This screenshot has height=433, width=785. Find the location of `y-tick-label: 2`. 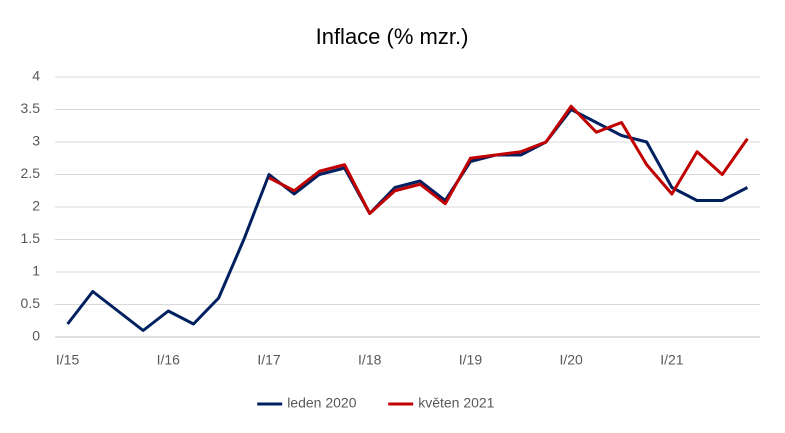

y-tick-label: 2 is located at coordinates (36, 206).